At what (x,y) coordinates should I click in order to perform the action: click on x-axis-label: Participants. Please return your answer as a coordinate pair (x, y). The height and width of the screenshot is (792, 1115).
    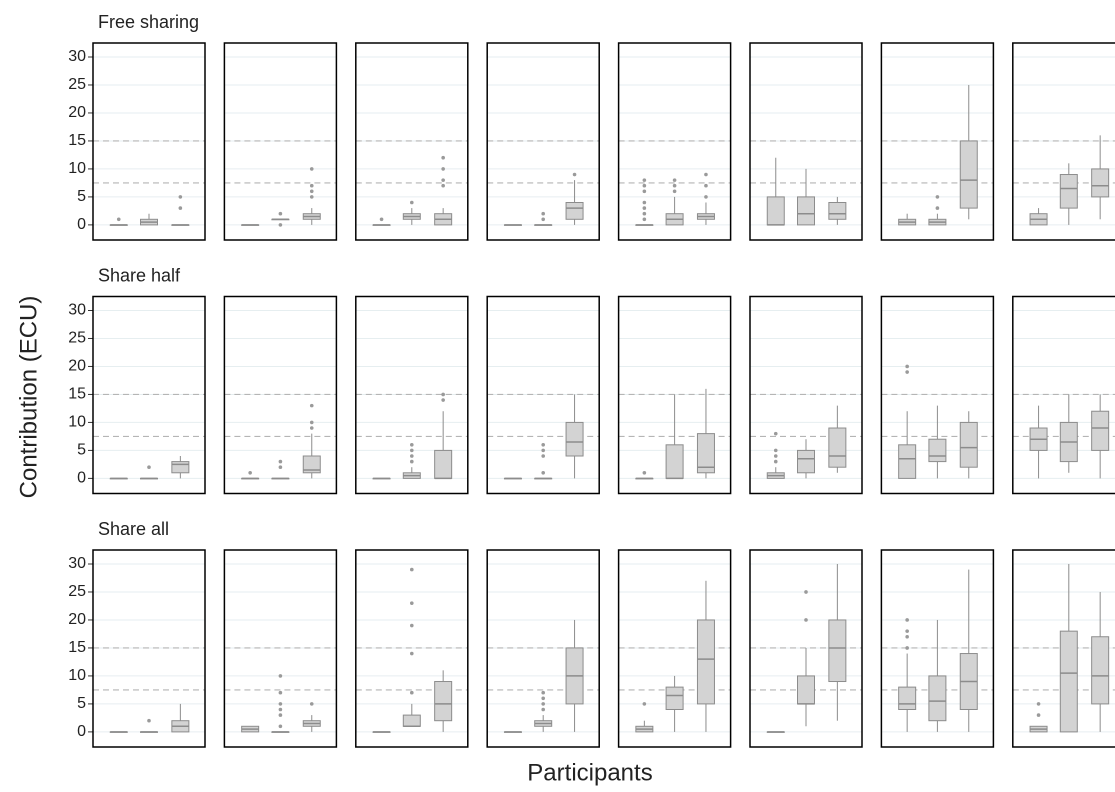
    Looking at the image, I should click on (589, 772).